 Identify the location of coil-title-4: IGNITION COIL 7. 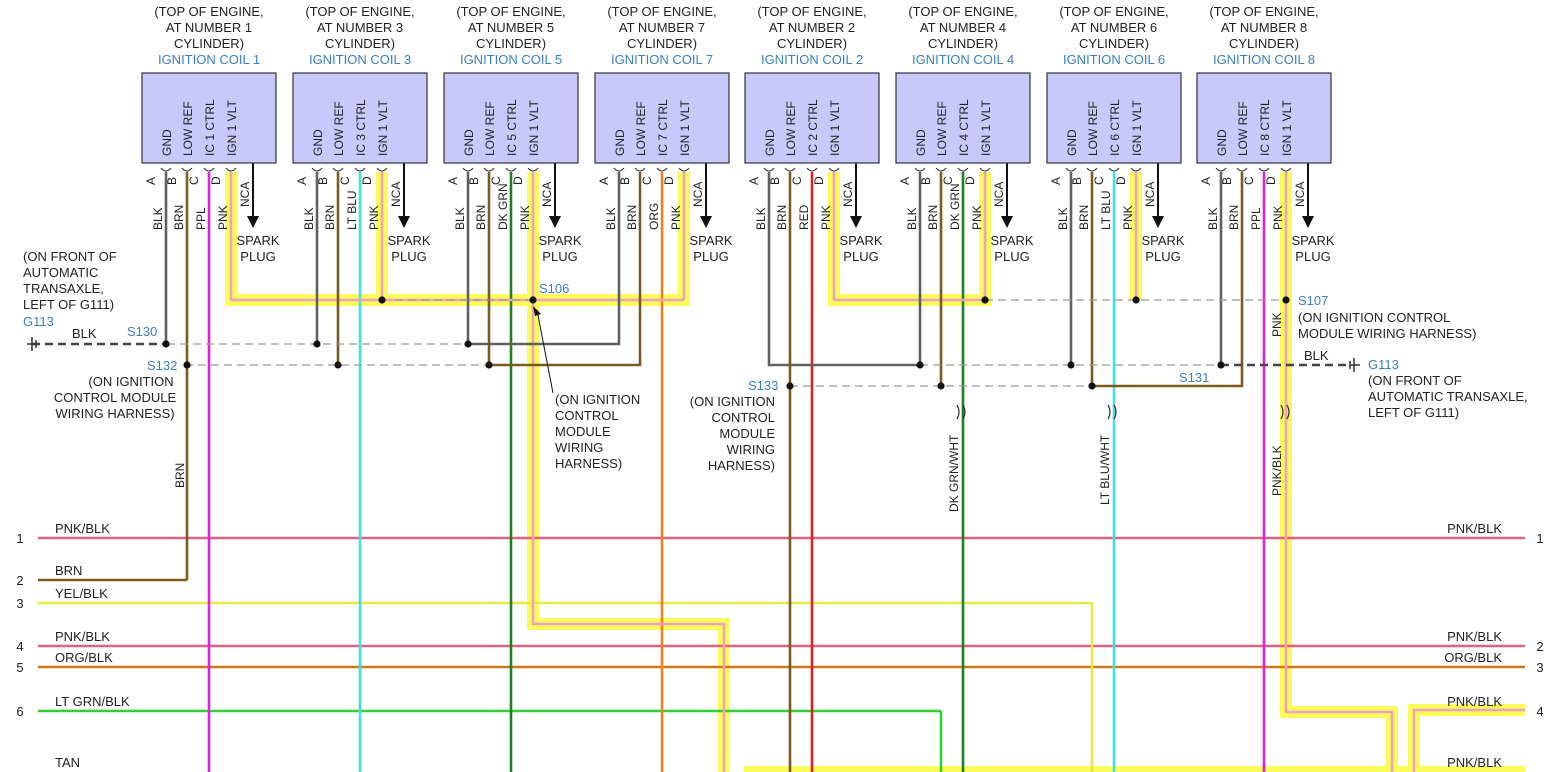
(662, 59).